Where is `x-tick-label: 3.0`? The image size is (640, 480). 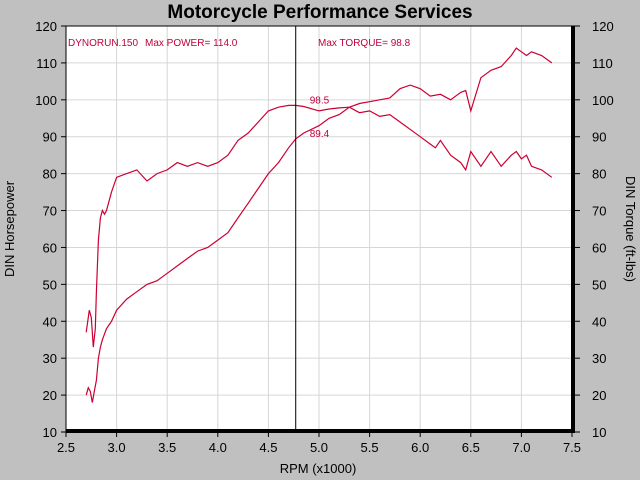 x-tick-label: 3.0 is located at coordinates (117, 447).